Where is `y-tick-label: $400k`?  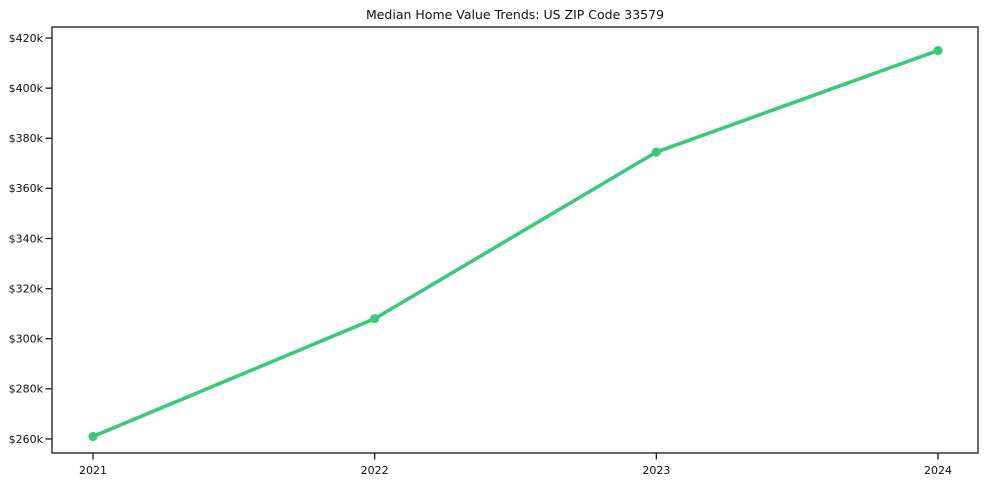
y-tick-label: $400k is located at coordinates (26, 88).